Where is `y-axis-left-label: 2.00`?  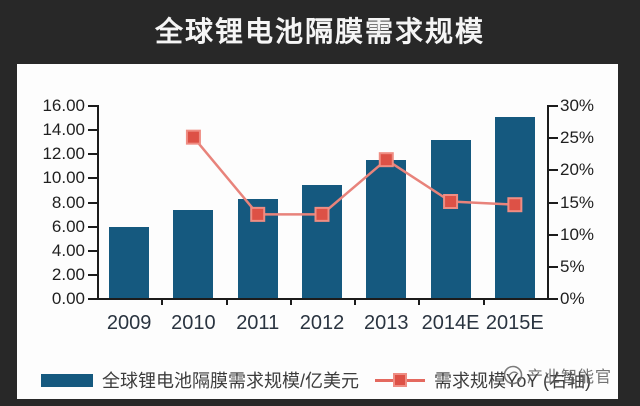 y-axis-left-label: 2.00 is located at coordinates (68, 274).